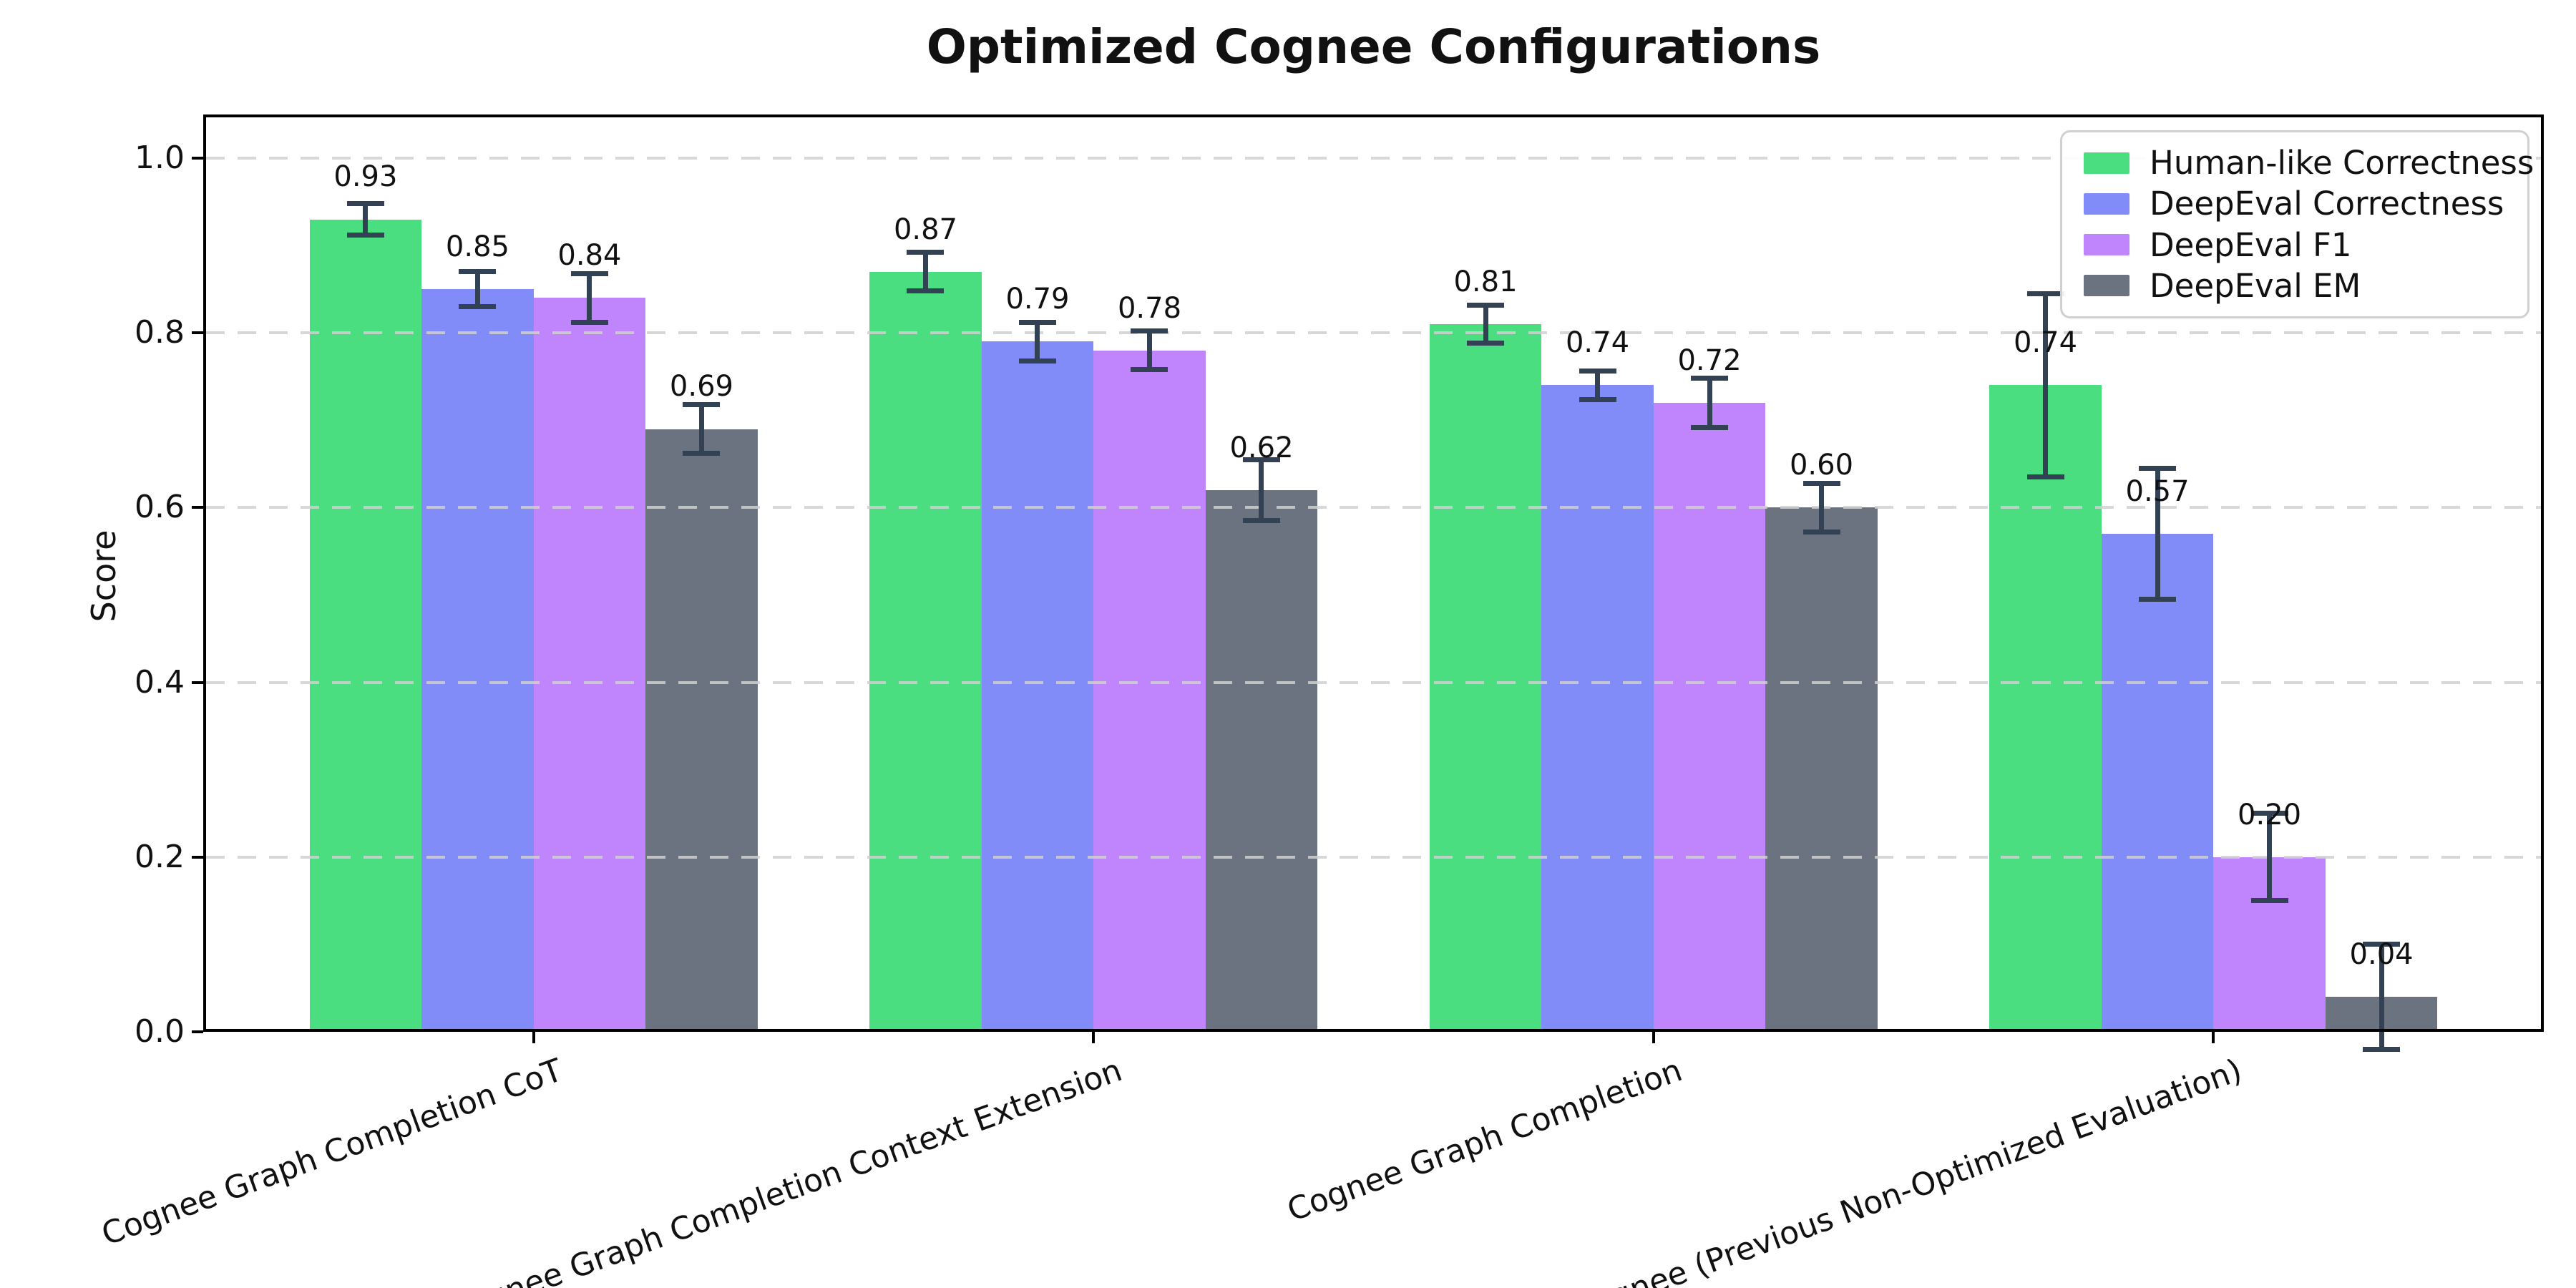  Describe the element at coordinates (1597, 708) in the screenshot. I see `bar-deepeval-correctness-group3` at that location.